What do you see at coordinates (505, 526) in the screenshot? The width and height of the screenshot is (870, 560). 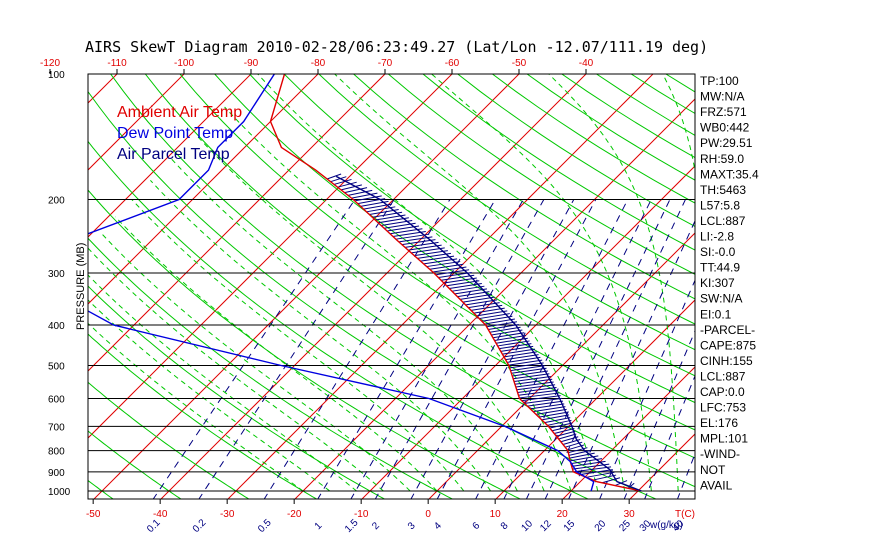 I see `mixing-ratio-label: 8` at bounding box center [505, 526].